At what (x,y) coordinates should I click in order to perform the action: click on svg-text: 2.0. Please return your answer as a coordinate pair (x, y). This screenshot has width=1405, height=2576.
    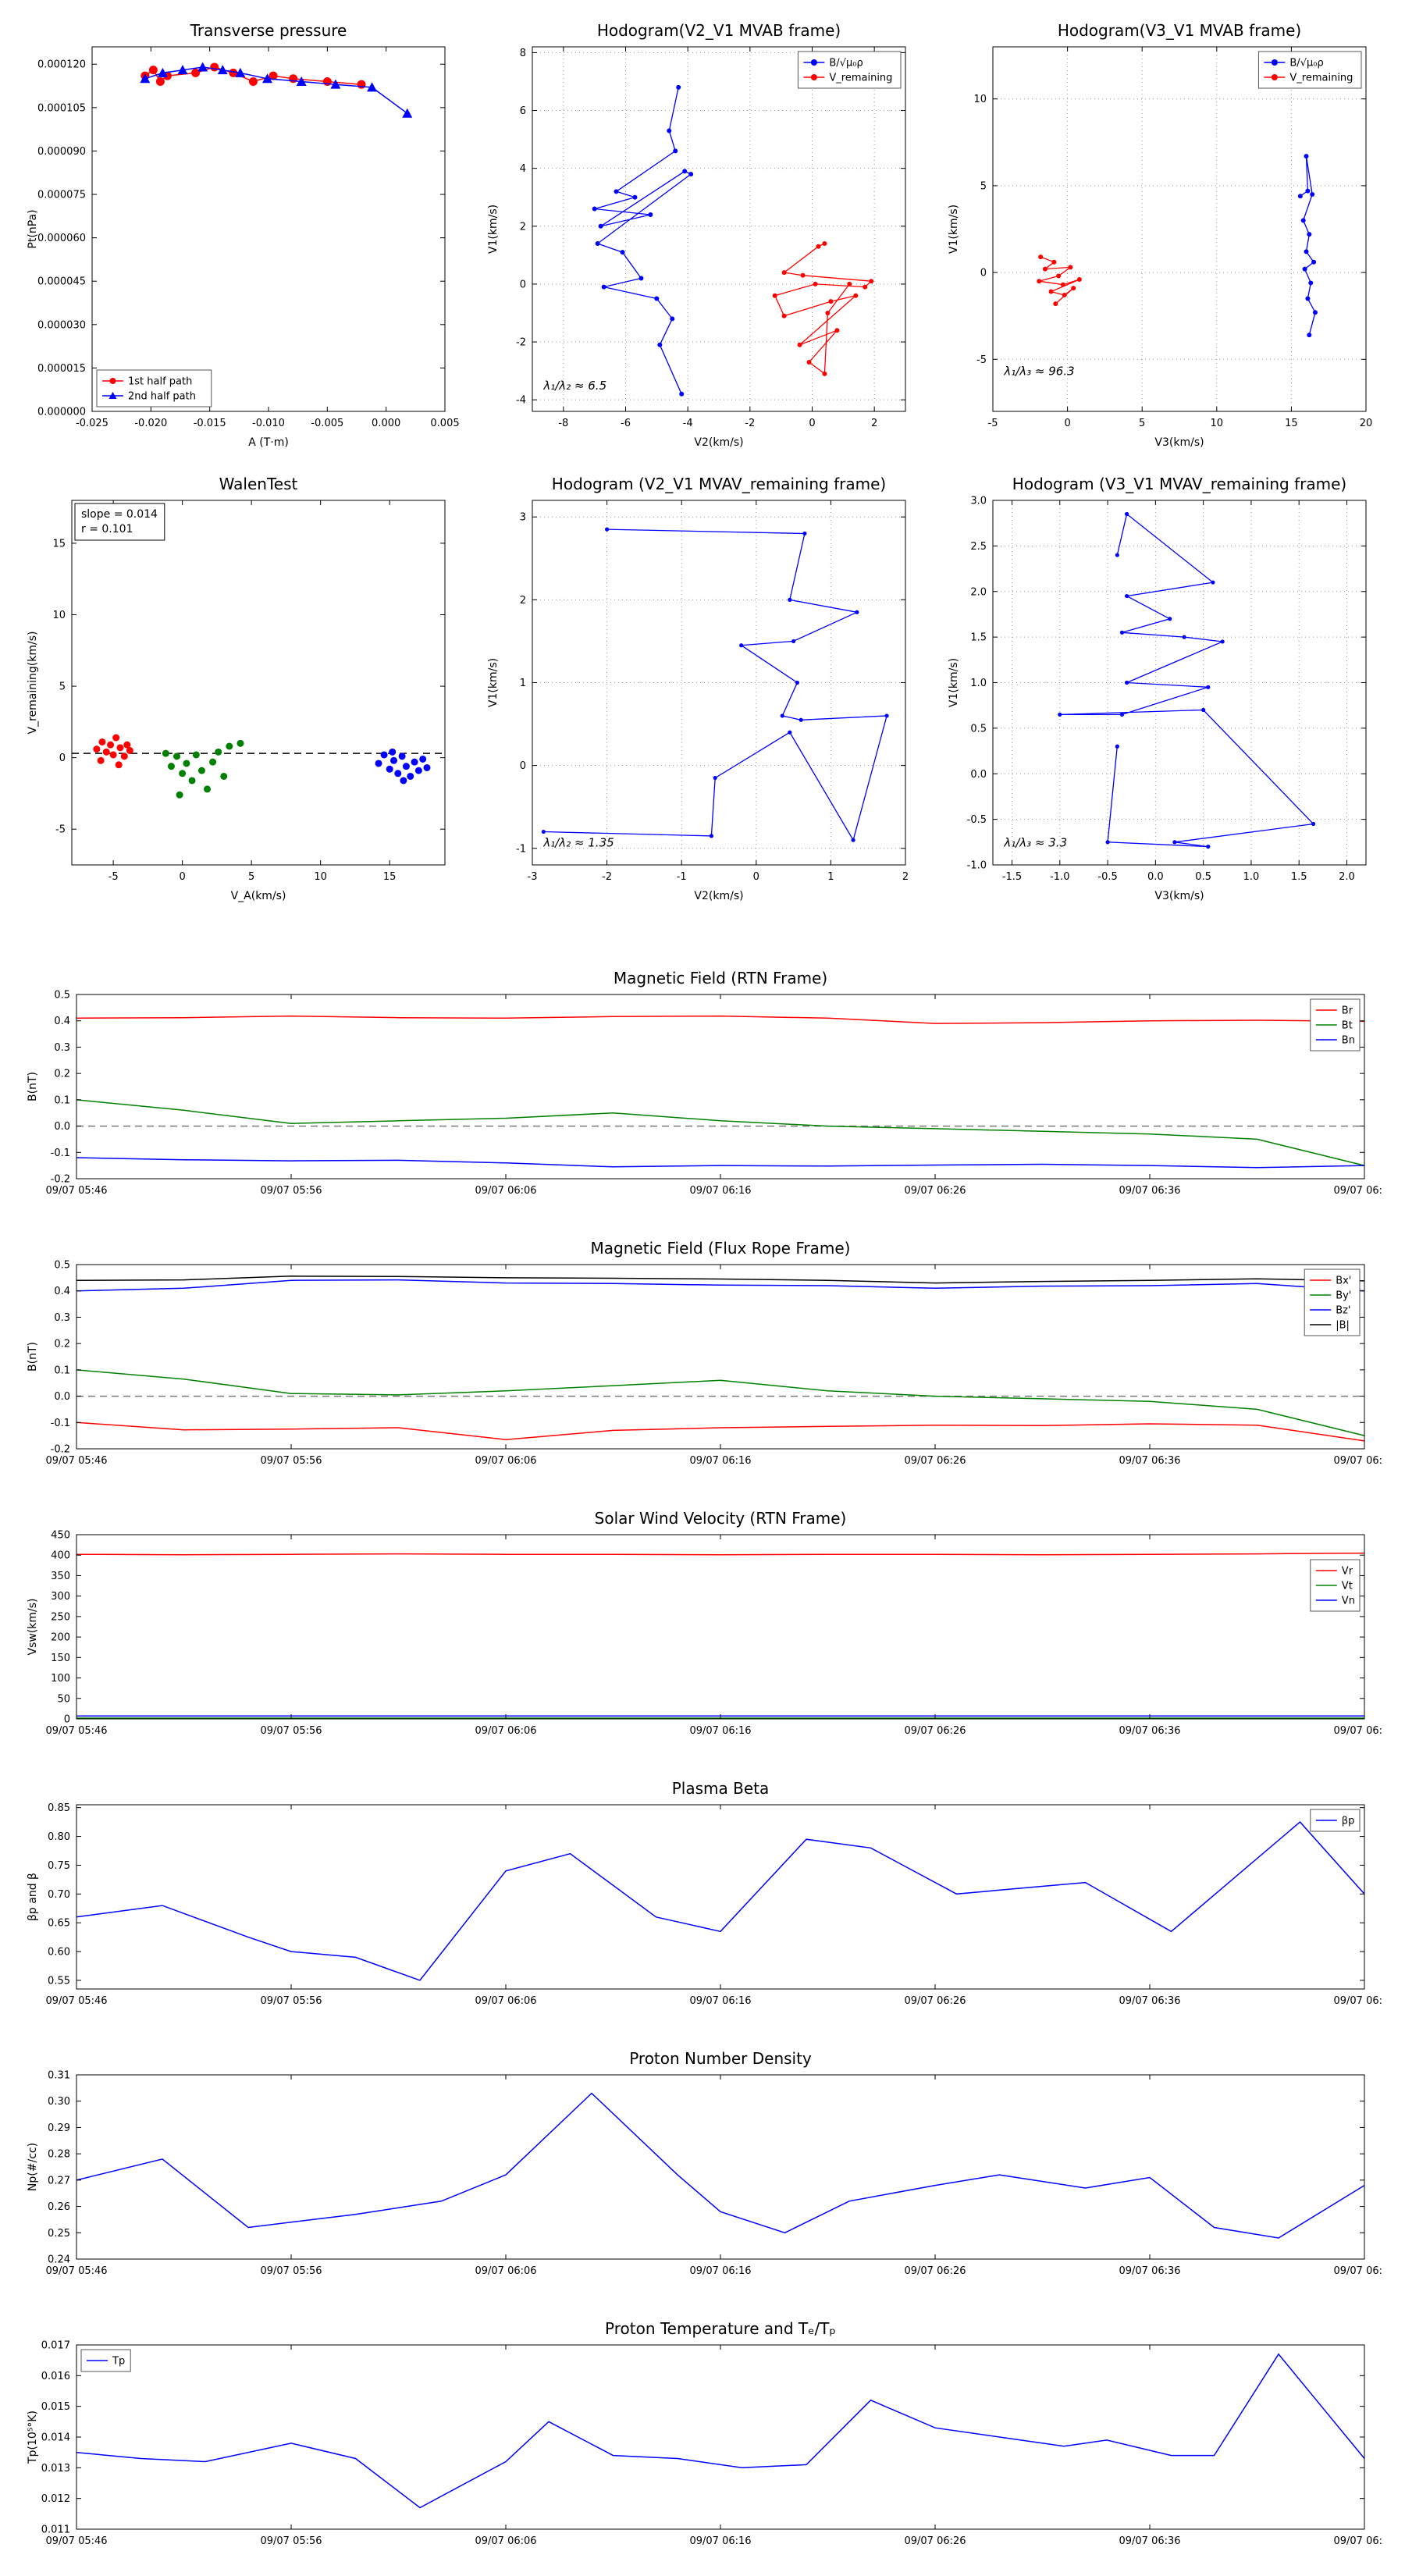
    Looking at the image, I should click on (978, 592).